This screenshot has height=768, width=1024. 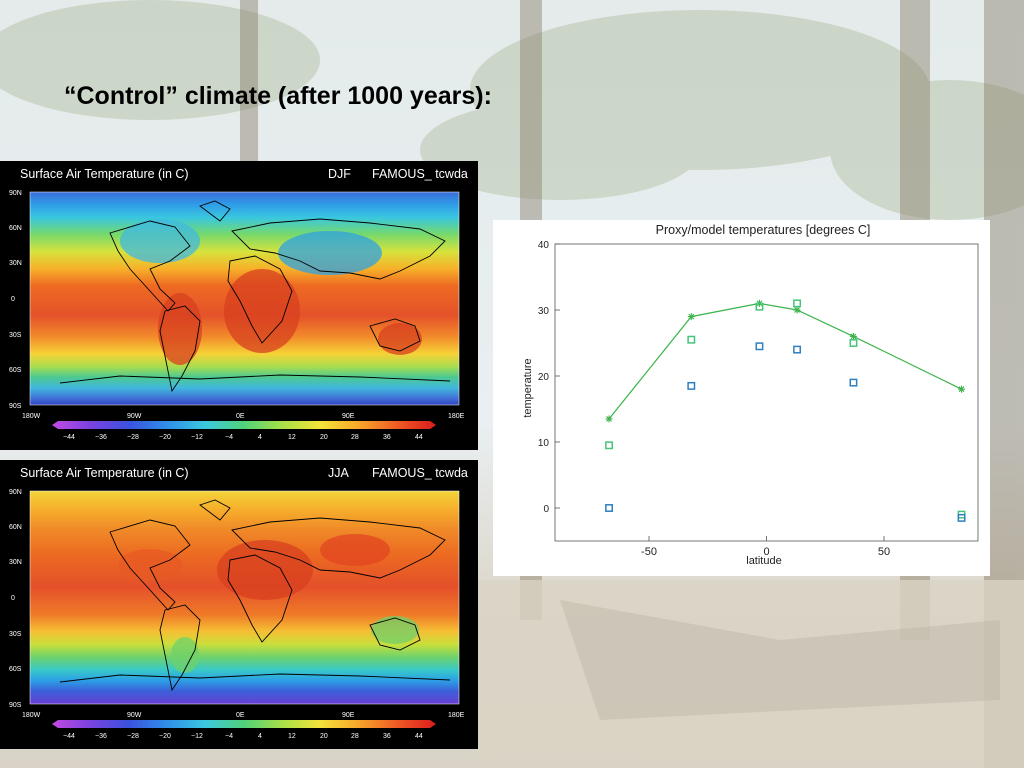 What do you see at coordinates (278, 96) in the screenshot?
I see `slide-title: “Control” climate (after 1000 years):` at bounding box center [278, 96].